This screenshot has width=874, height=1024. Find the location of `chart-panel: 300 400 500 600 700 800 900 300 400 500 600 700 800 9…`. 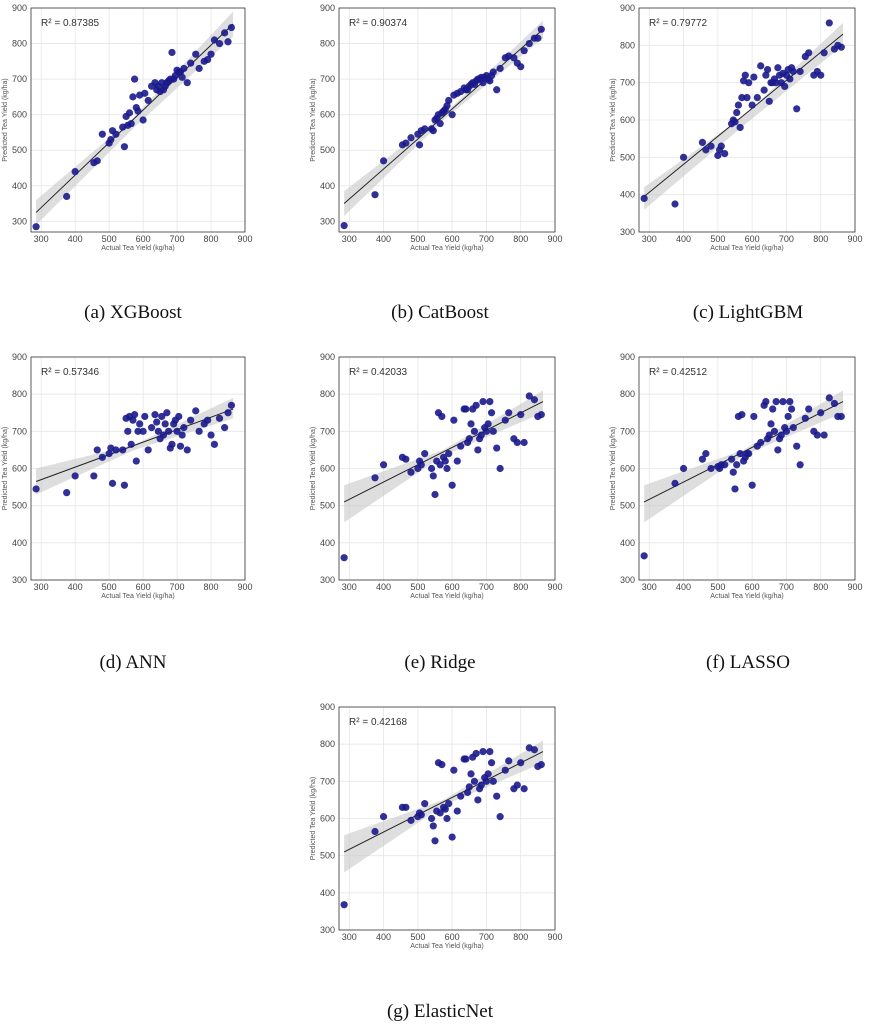

chart-panel: 300 400 500 600 700 800 900 300 400 500 600 700 800 9… is located at coordinates (436, 127).